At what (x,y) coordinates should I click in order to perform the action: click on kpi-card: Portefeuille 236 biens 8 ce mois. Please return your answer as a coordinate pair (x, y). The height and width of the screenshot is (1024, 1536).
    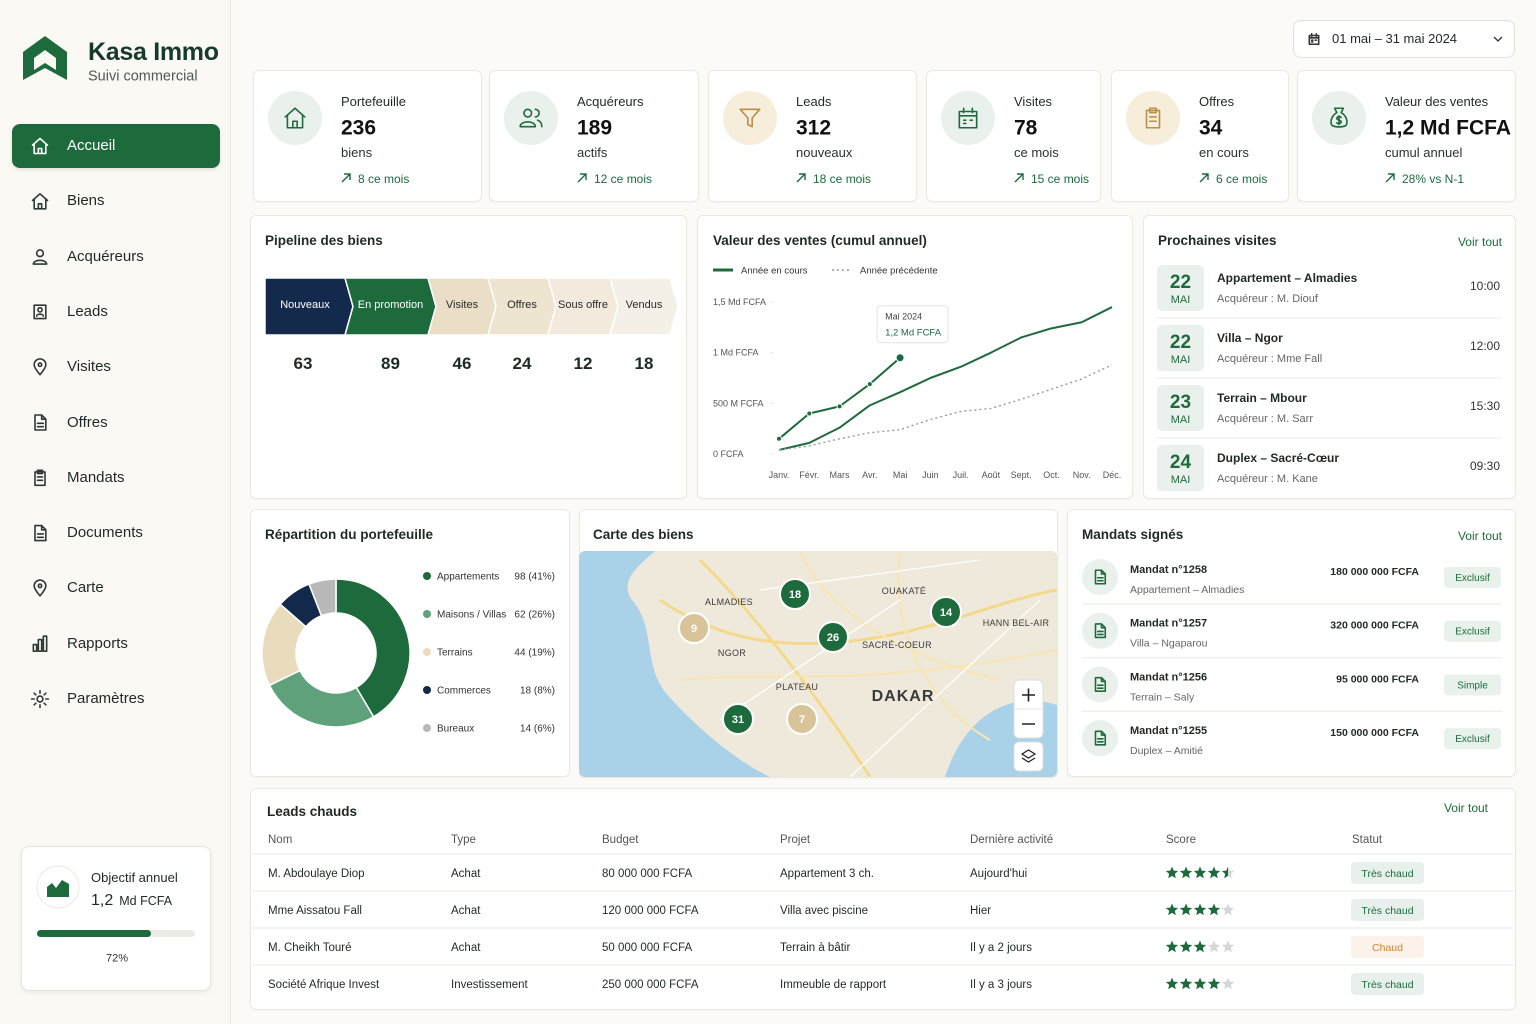
    Looking at the image, I should click on (367, 136).